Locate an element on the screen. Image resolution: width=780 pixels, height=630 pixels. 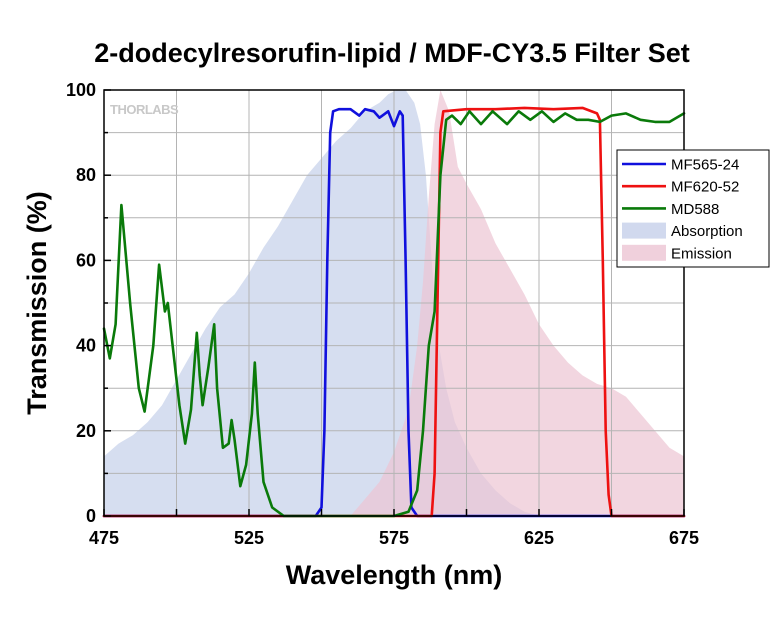
y-tick-label: 100 is located at coordinates (81, 90).